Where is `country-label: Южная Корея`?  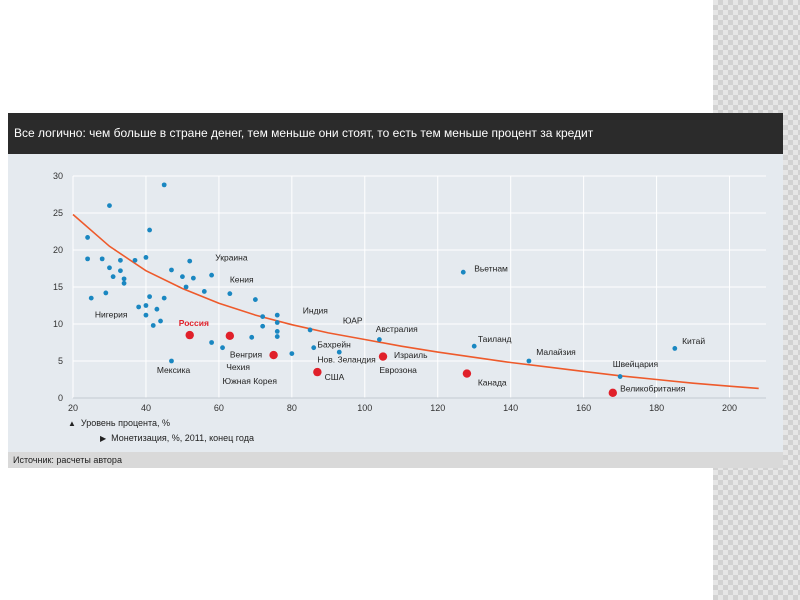 country-label: Южная Корея is located at coordinates (250, 381).